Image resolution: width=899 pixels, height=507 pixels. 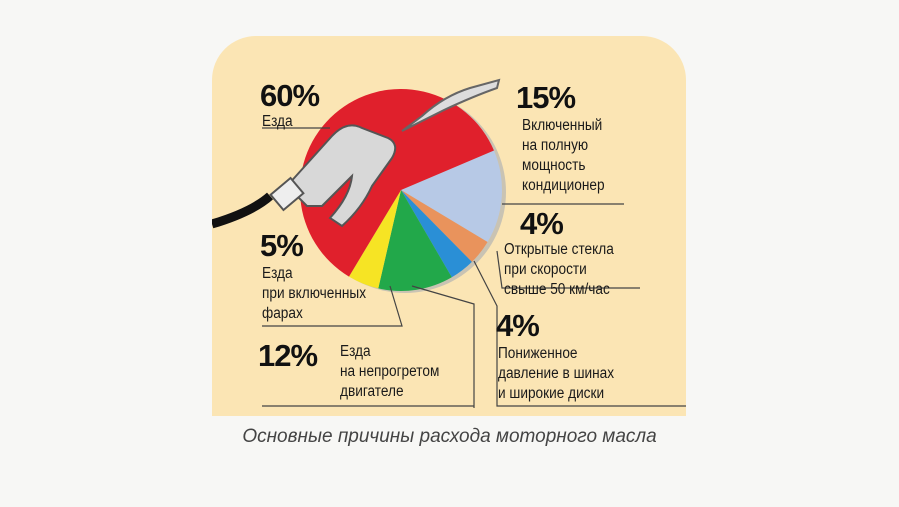 I want to click on slice-pct-driving: 60%, so click(x=290, y=95).